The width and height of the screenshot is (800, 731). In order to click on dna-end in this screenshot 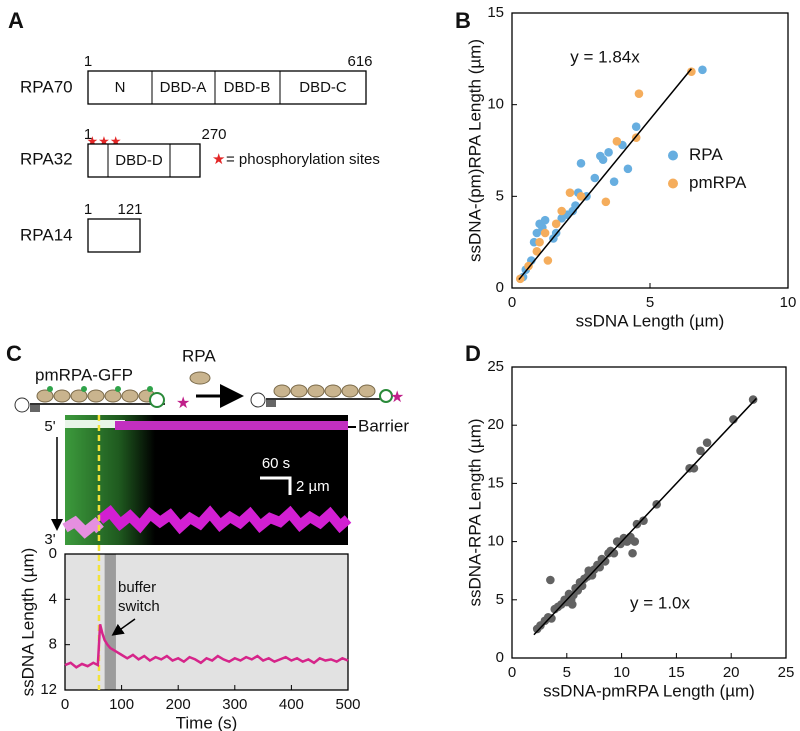, I will do `click(157, 400)`.